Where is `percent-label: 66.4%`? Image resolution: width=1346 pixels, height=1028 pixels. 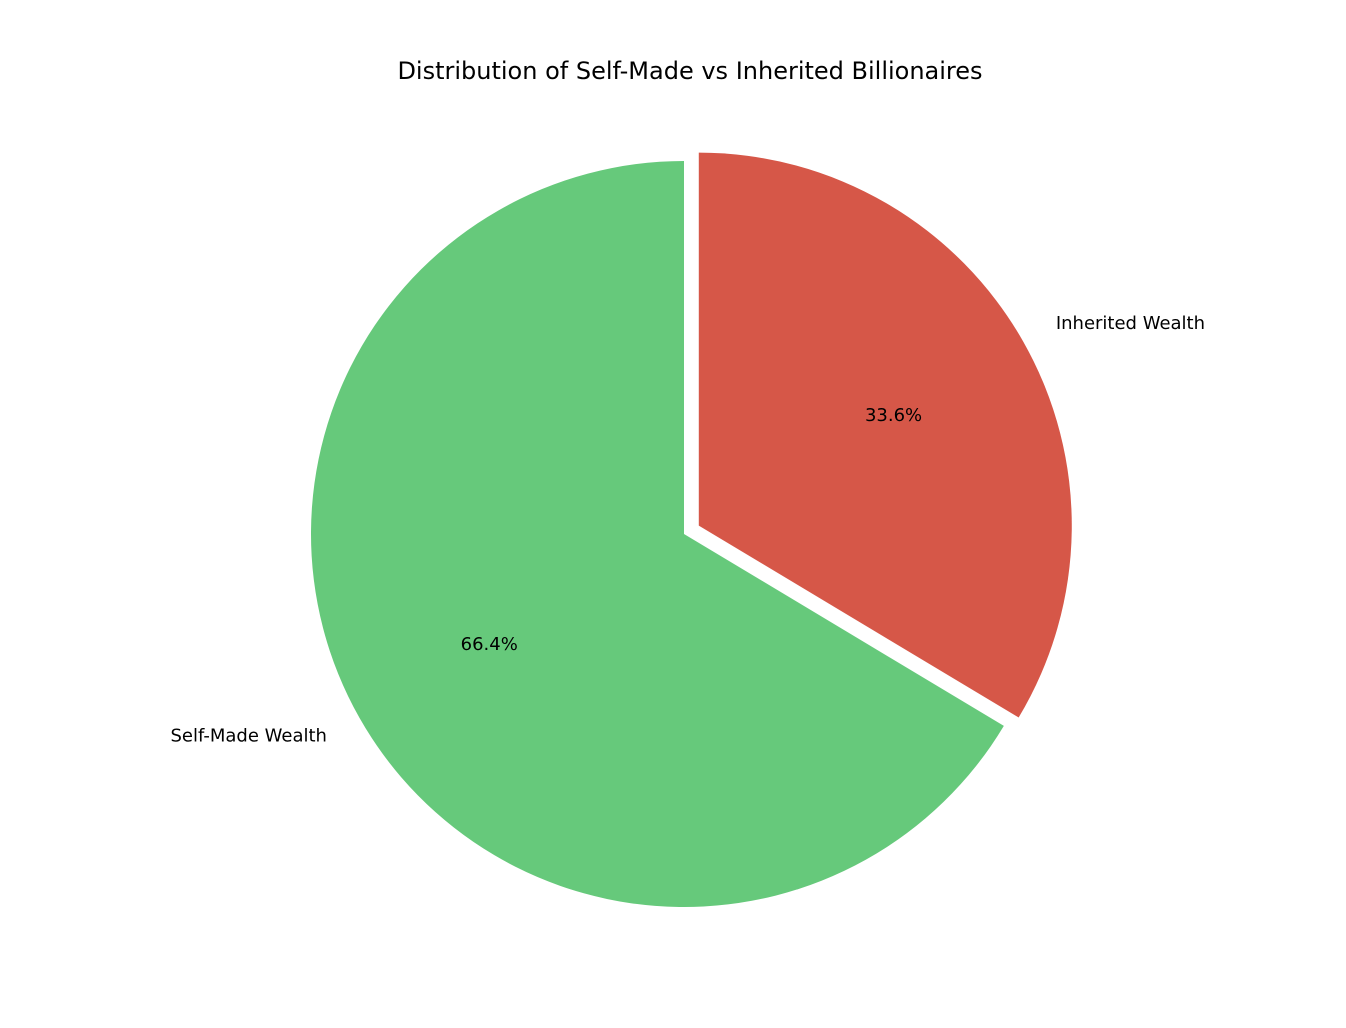 percent-label: 66.4% is located at coordinates (489, 644).